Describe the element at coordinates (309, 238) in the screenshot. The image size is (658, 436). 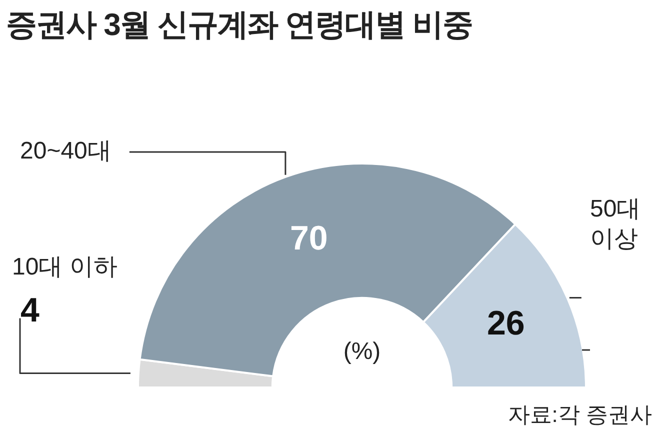
I see `data-label: 70` at that location.